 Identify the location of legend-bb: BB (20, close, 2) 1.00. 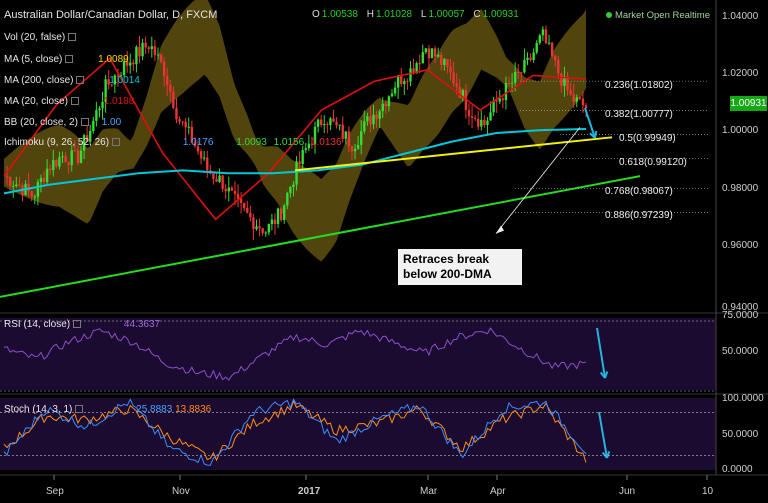
(62, 122).